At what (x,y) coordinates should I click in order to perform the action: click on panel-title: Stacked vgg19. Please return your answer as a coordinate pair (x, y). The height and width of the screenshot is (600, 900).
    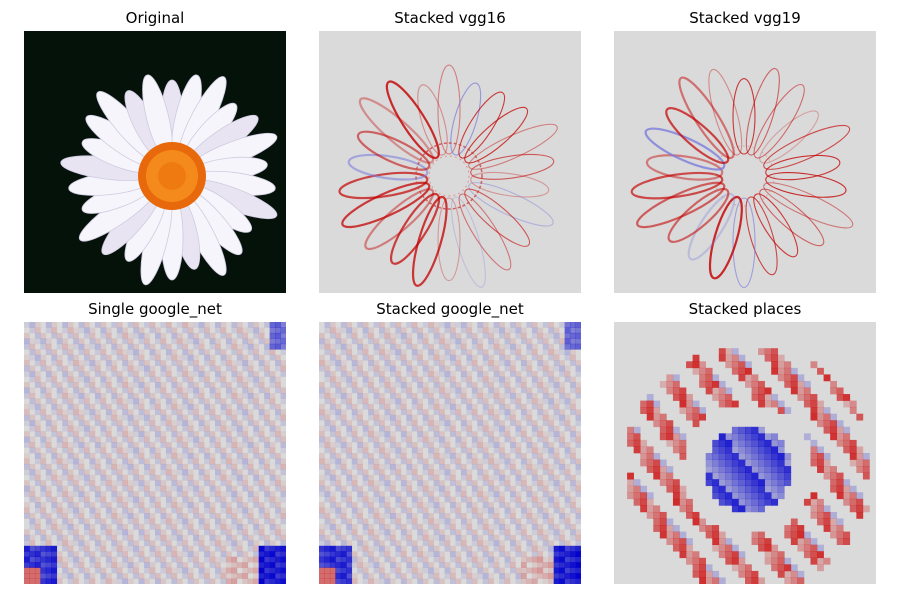
    Looking at the image, I should click on (745, 18).